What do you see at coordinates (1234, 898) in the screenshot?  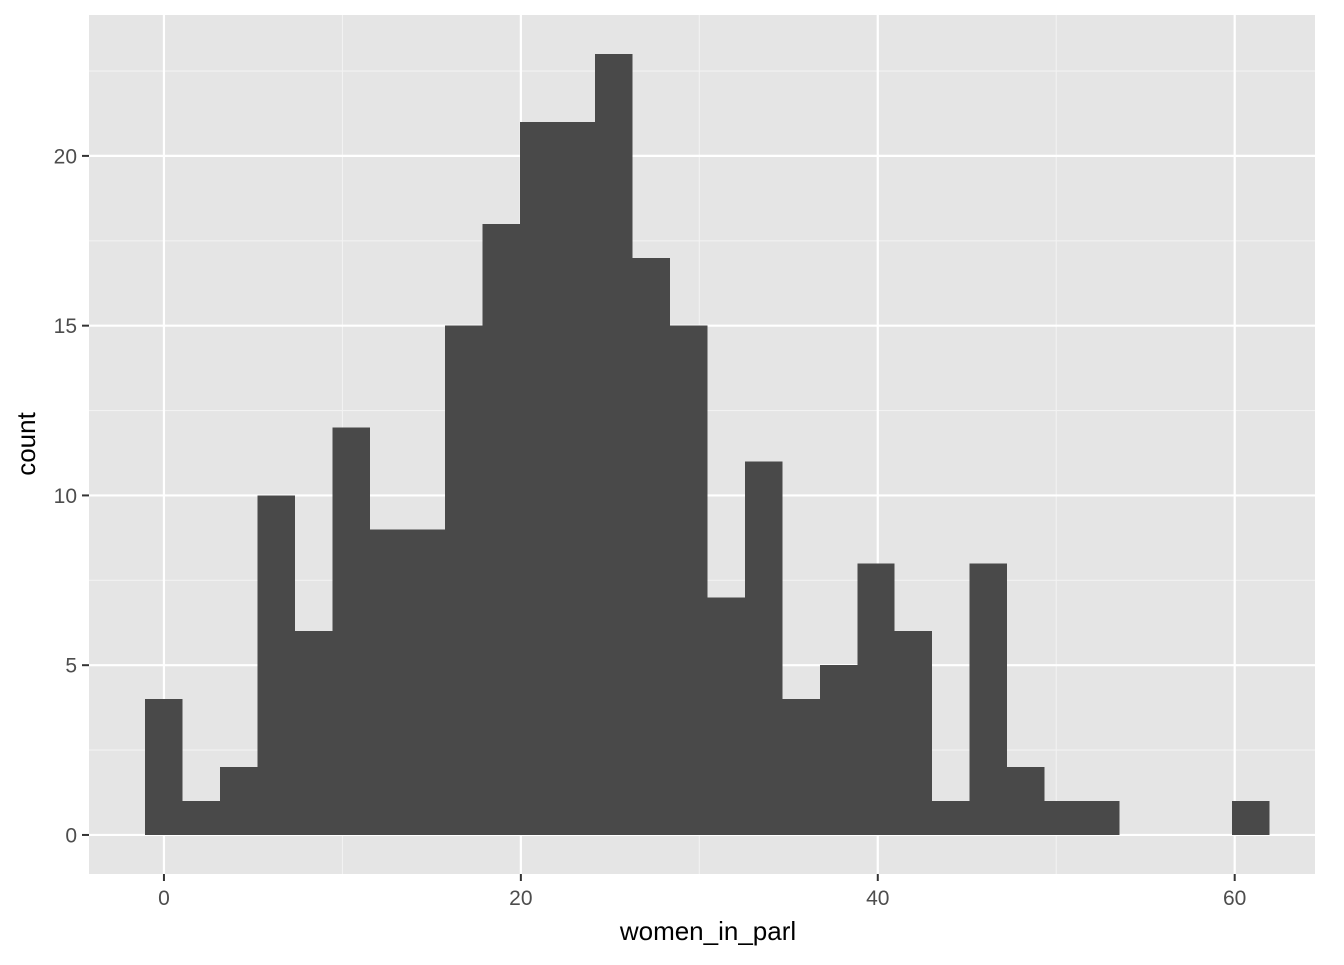 I see `x-tick-label: 60` at bounding box center [1234, 898].